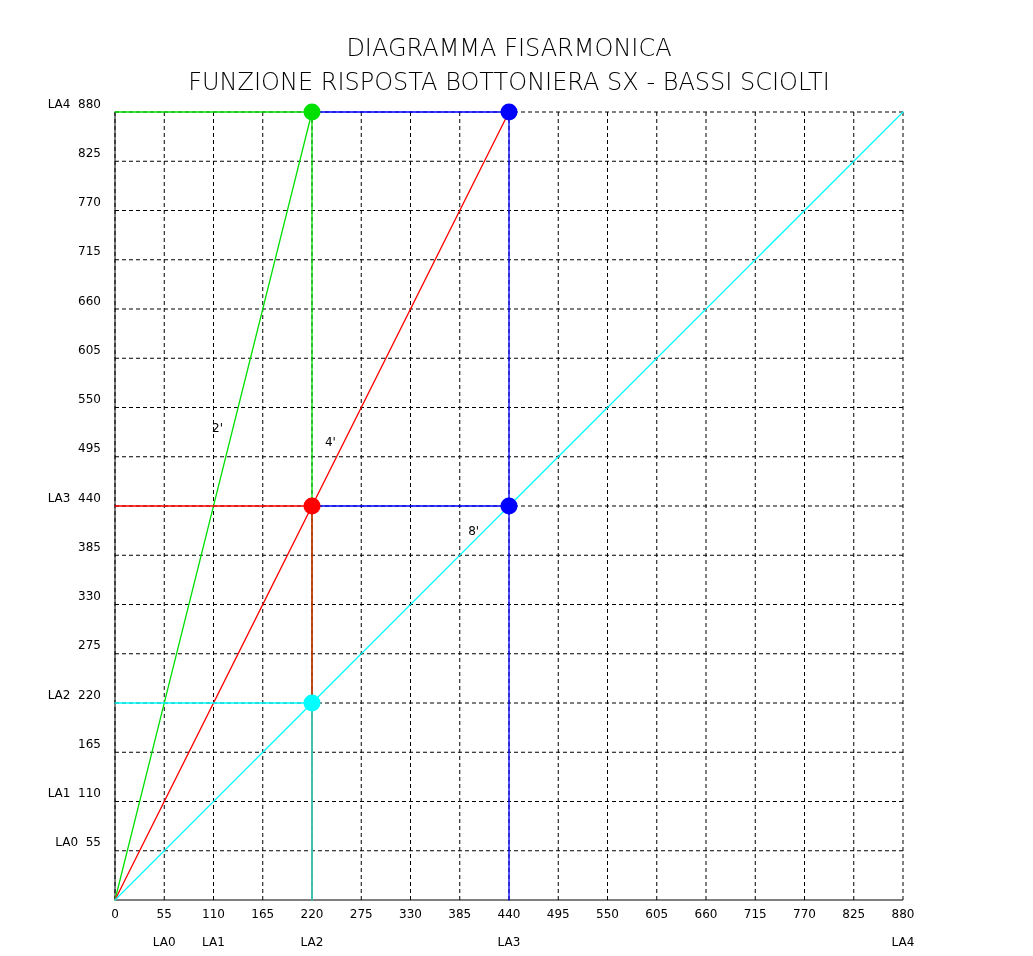 The image size is (1033, 956). I want to click on chart-title: DIAGRAMMA FISARMONICA, so click(509, 48).